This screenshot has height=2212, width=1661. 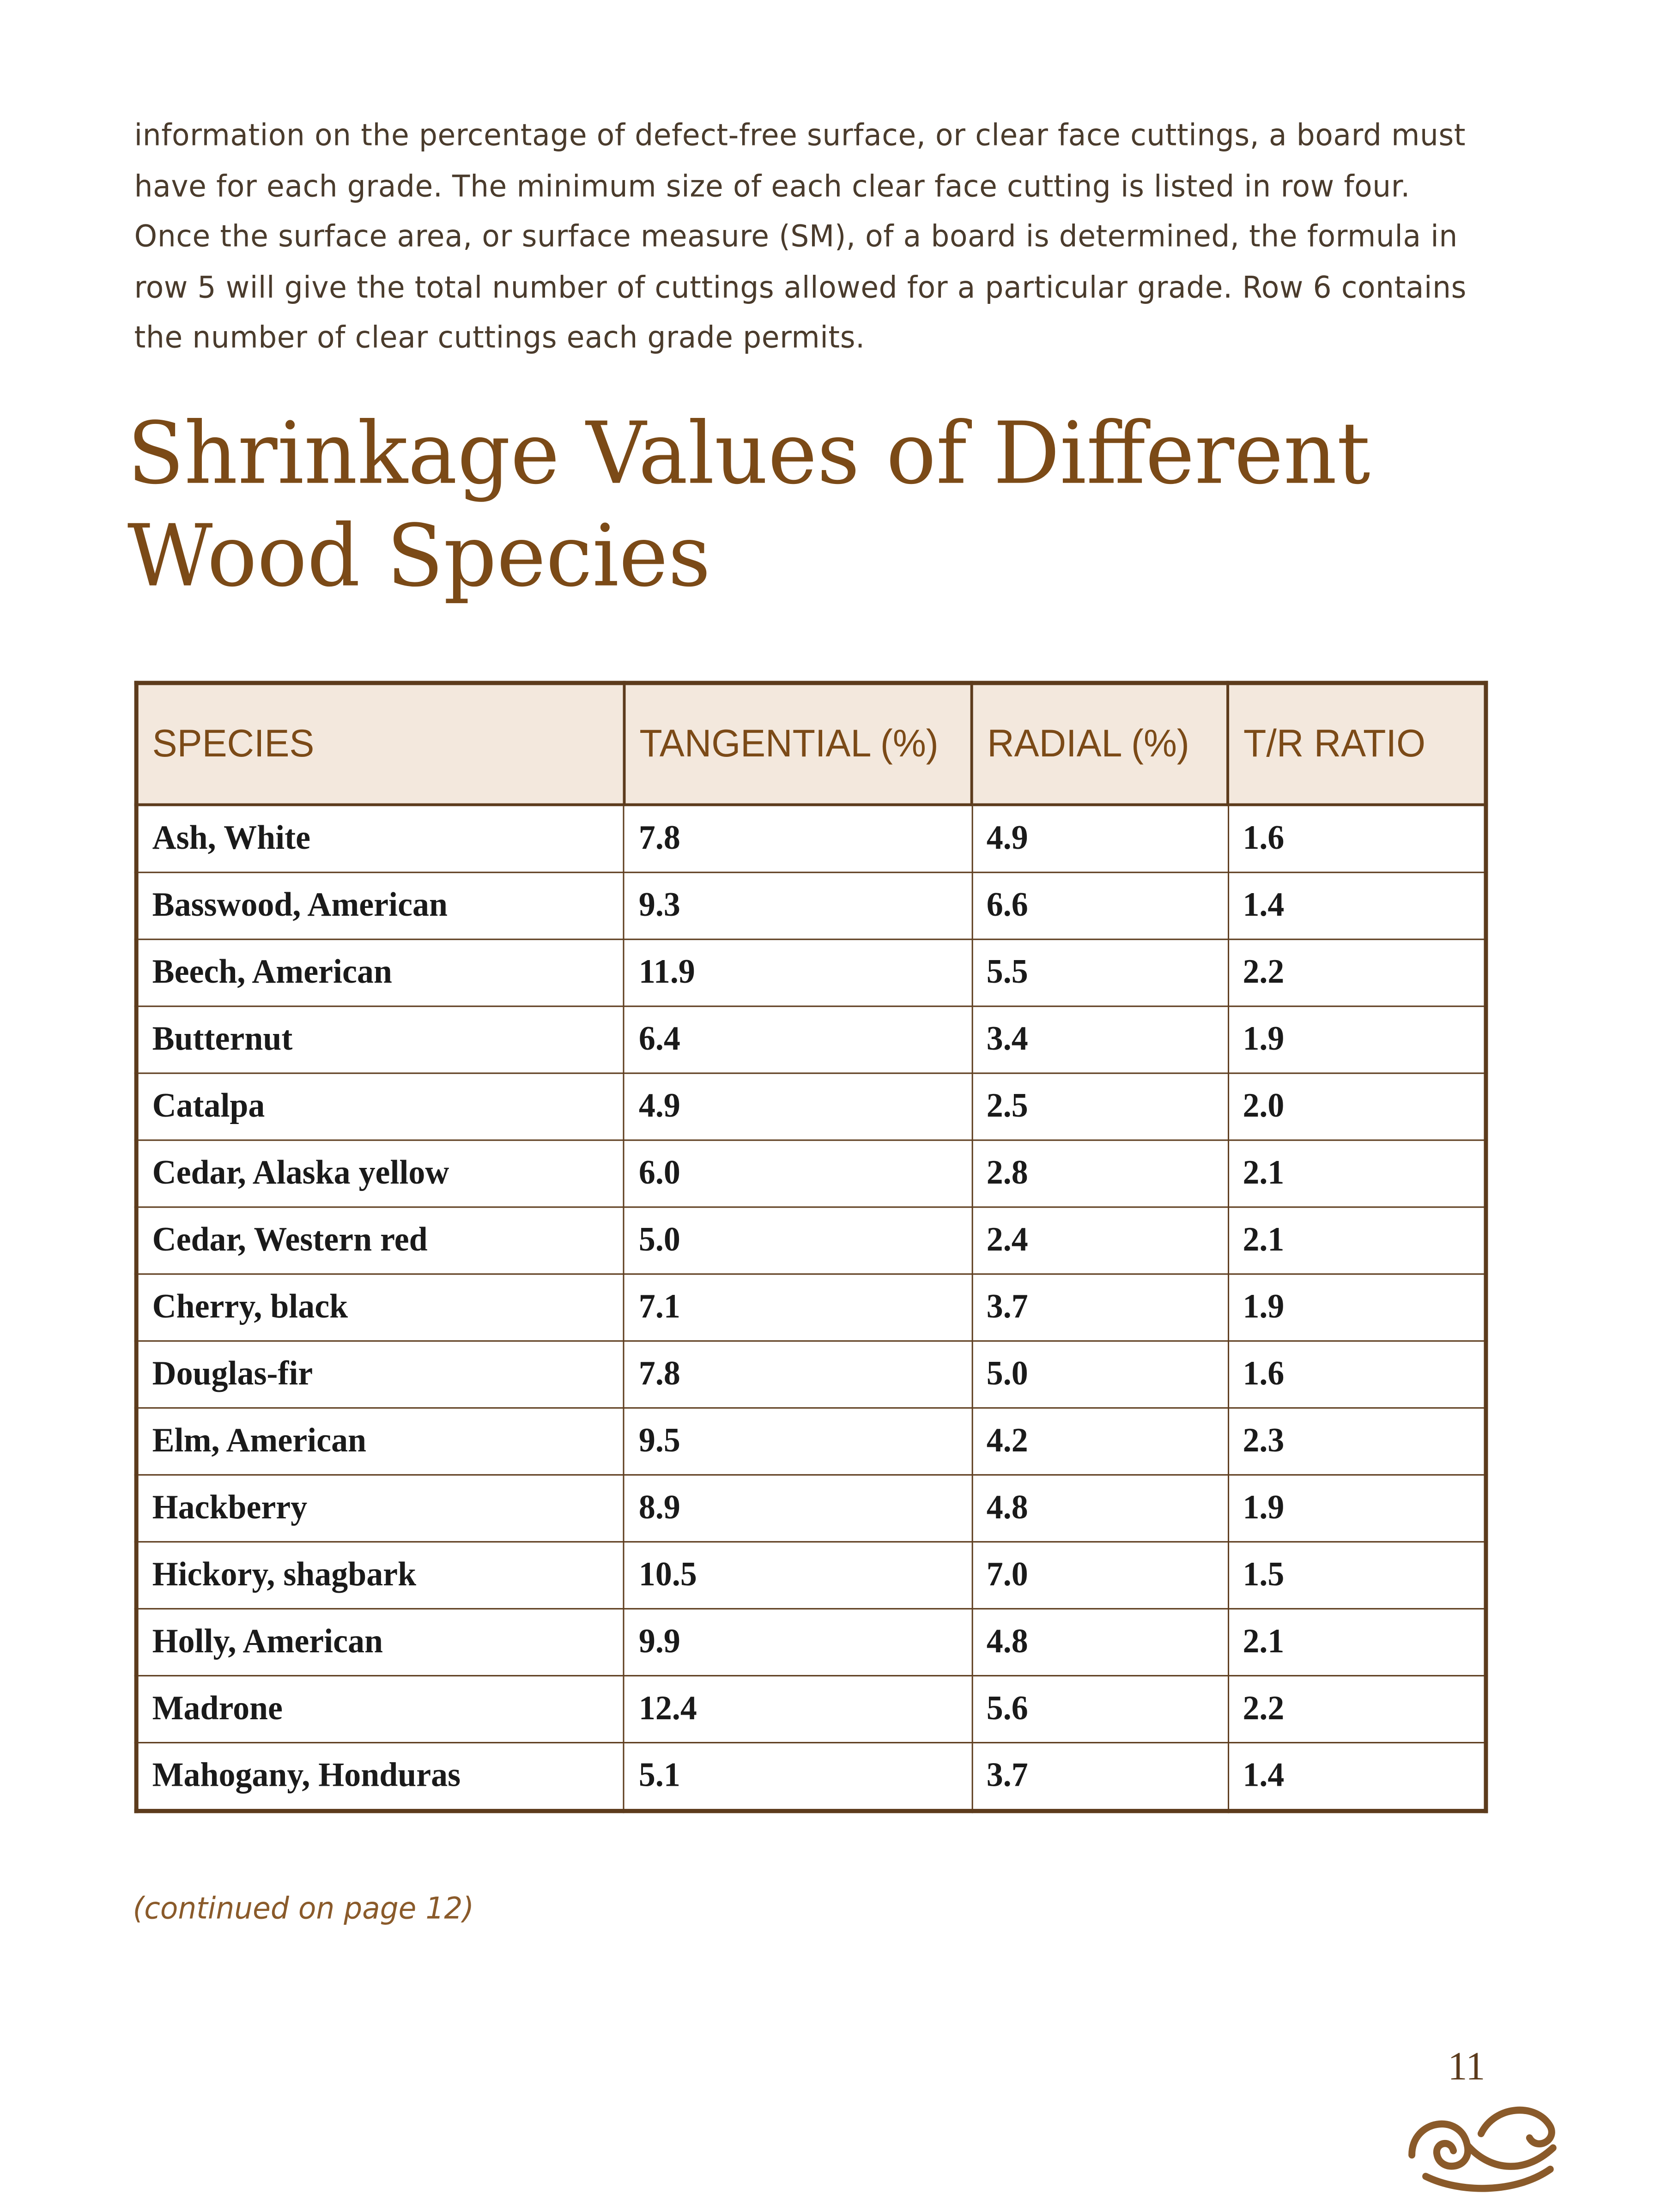 What do you see at coordinates (1100, 1441) in the screenshot?
I see `table-cell: 4.2` at bounding box center [1100, 1441].